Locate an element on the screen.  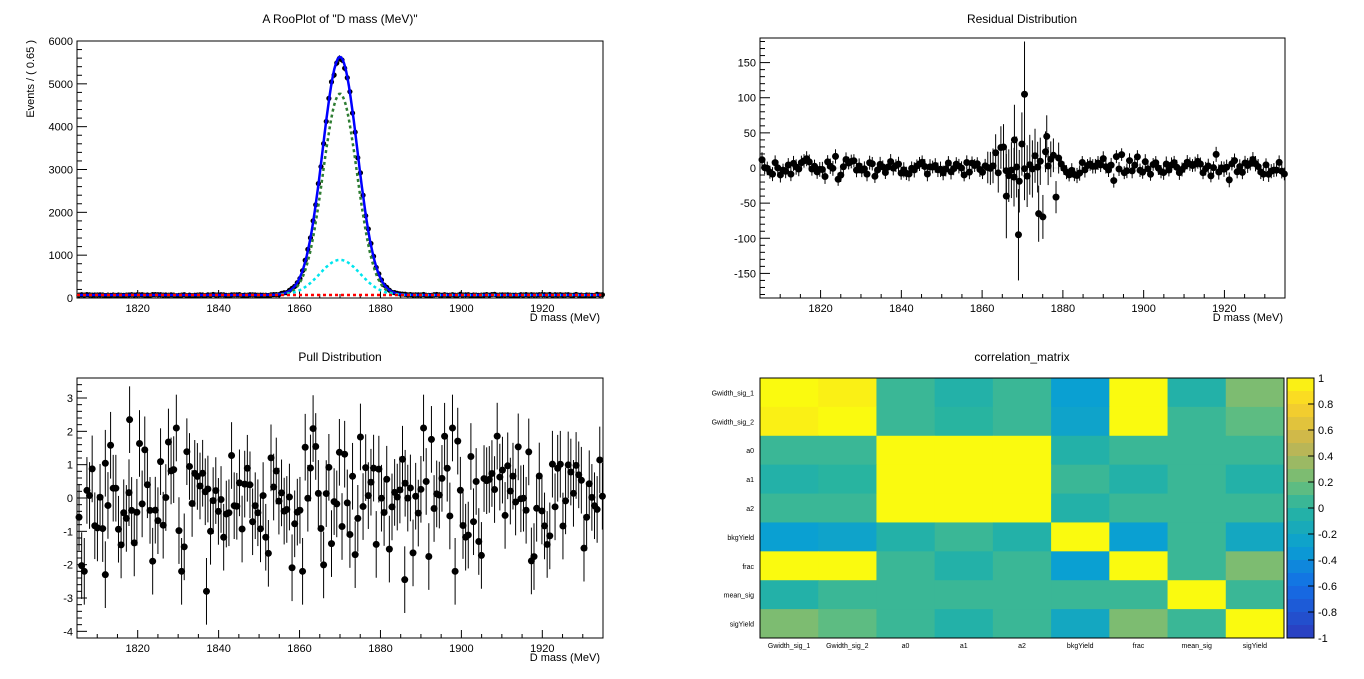
corr-ylabel: Gwidth_sig_1 is located at coordinates (733, 393).